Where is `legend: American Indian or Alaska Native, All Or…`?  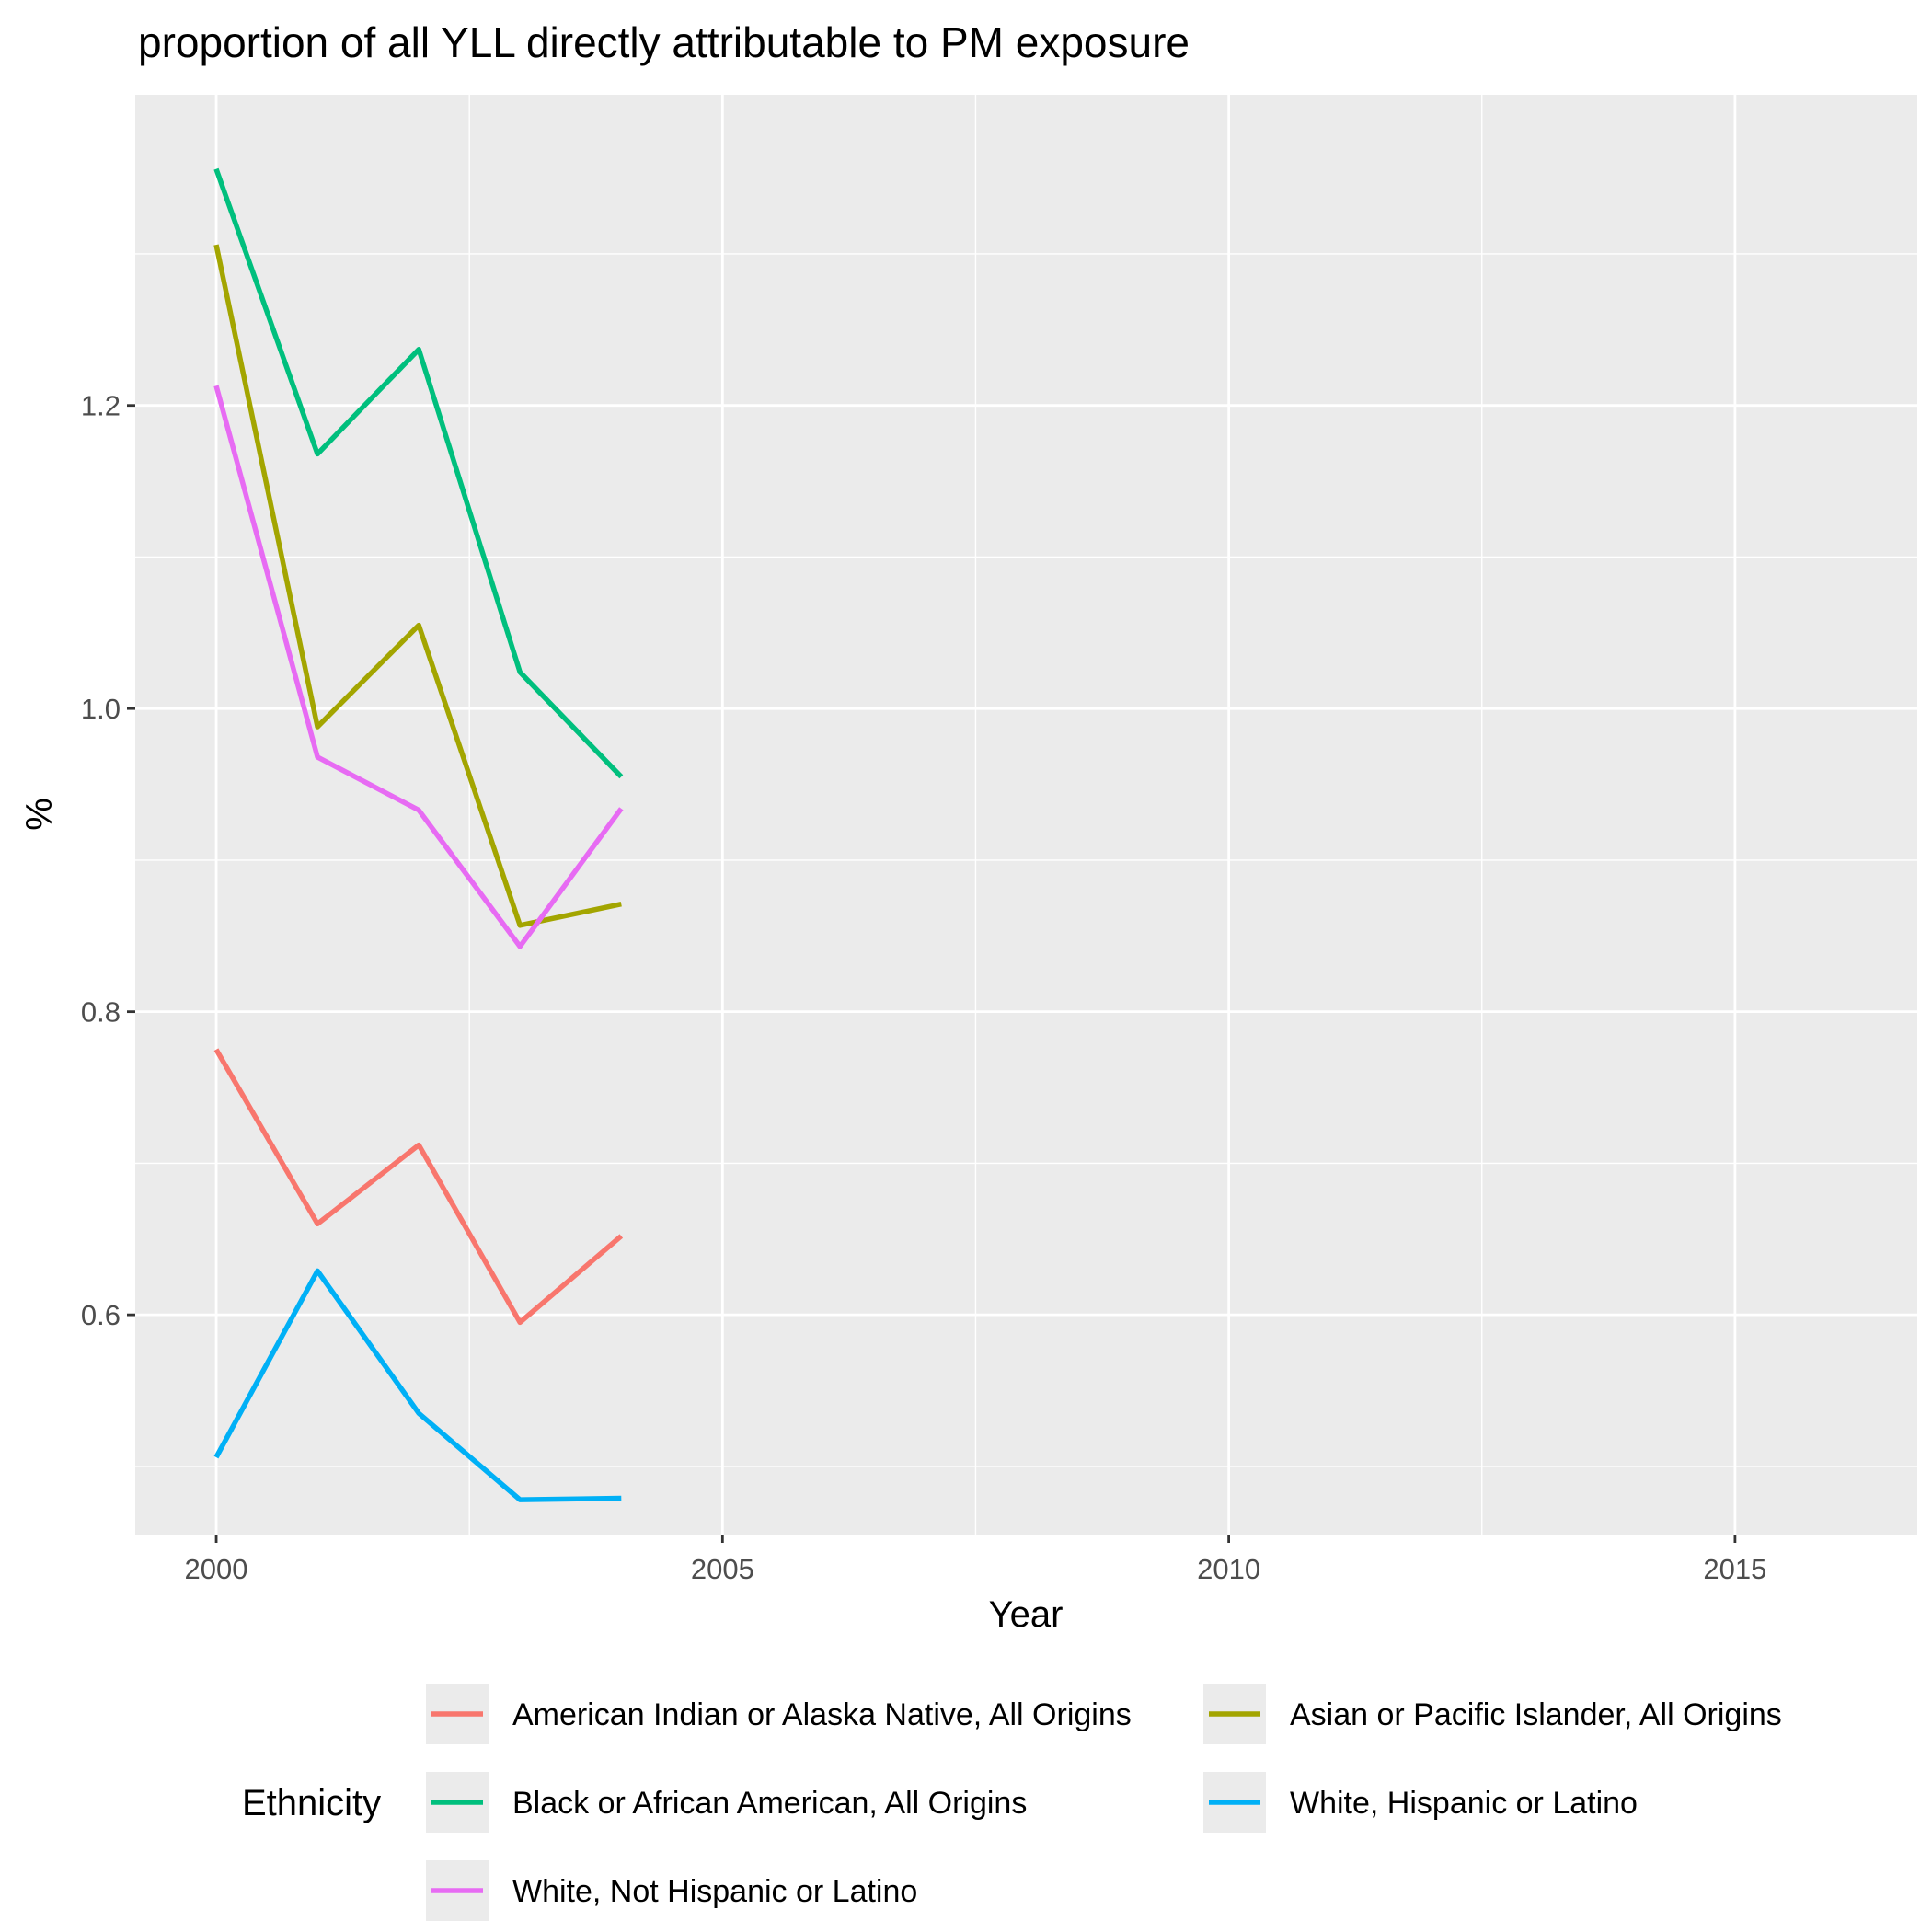 legend: American Indian or Alaska Native, All Or… is located at coordinates (1103, 1802).